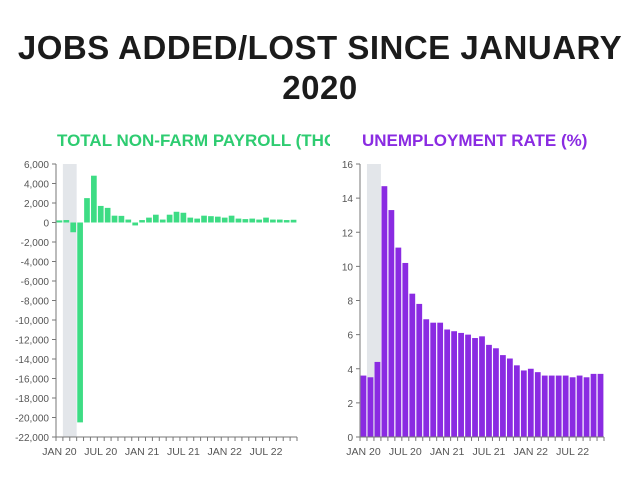  Describe the element at coordinates (350, 336) in the screenshot. I see `unemployment-y-tick-label: 6` at that location.